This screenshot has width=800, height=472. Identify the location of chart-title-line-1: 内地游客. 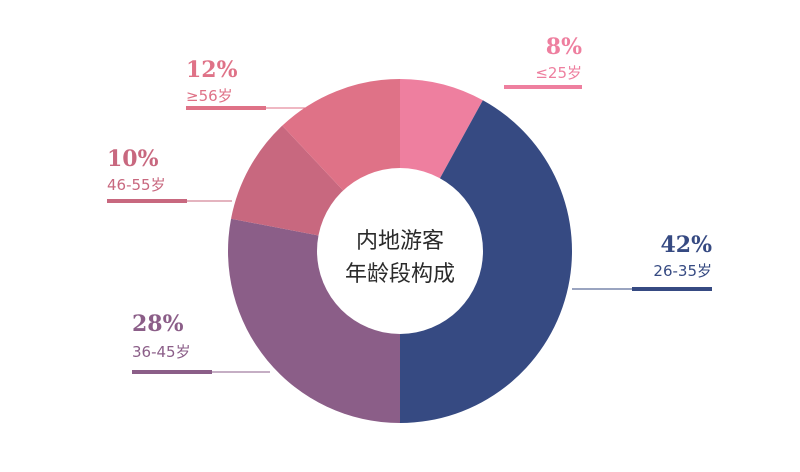
(400, 241).